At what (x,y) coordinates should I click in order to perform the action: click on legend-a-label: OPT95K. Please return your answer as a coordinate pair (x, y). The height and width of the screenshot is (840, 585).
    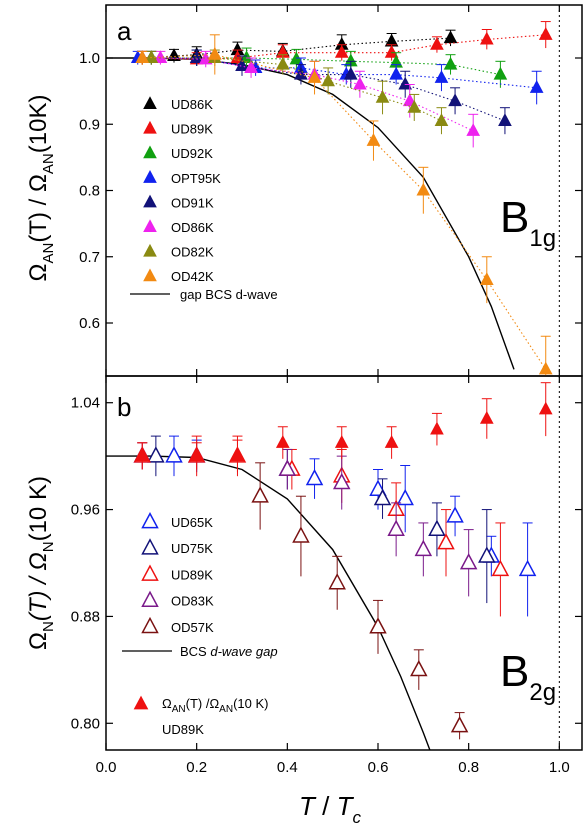
    Looking at the image, I should click on (196, 178).